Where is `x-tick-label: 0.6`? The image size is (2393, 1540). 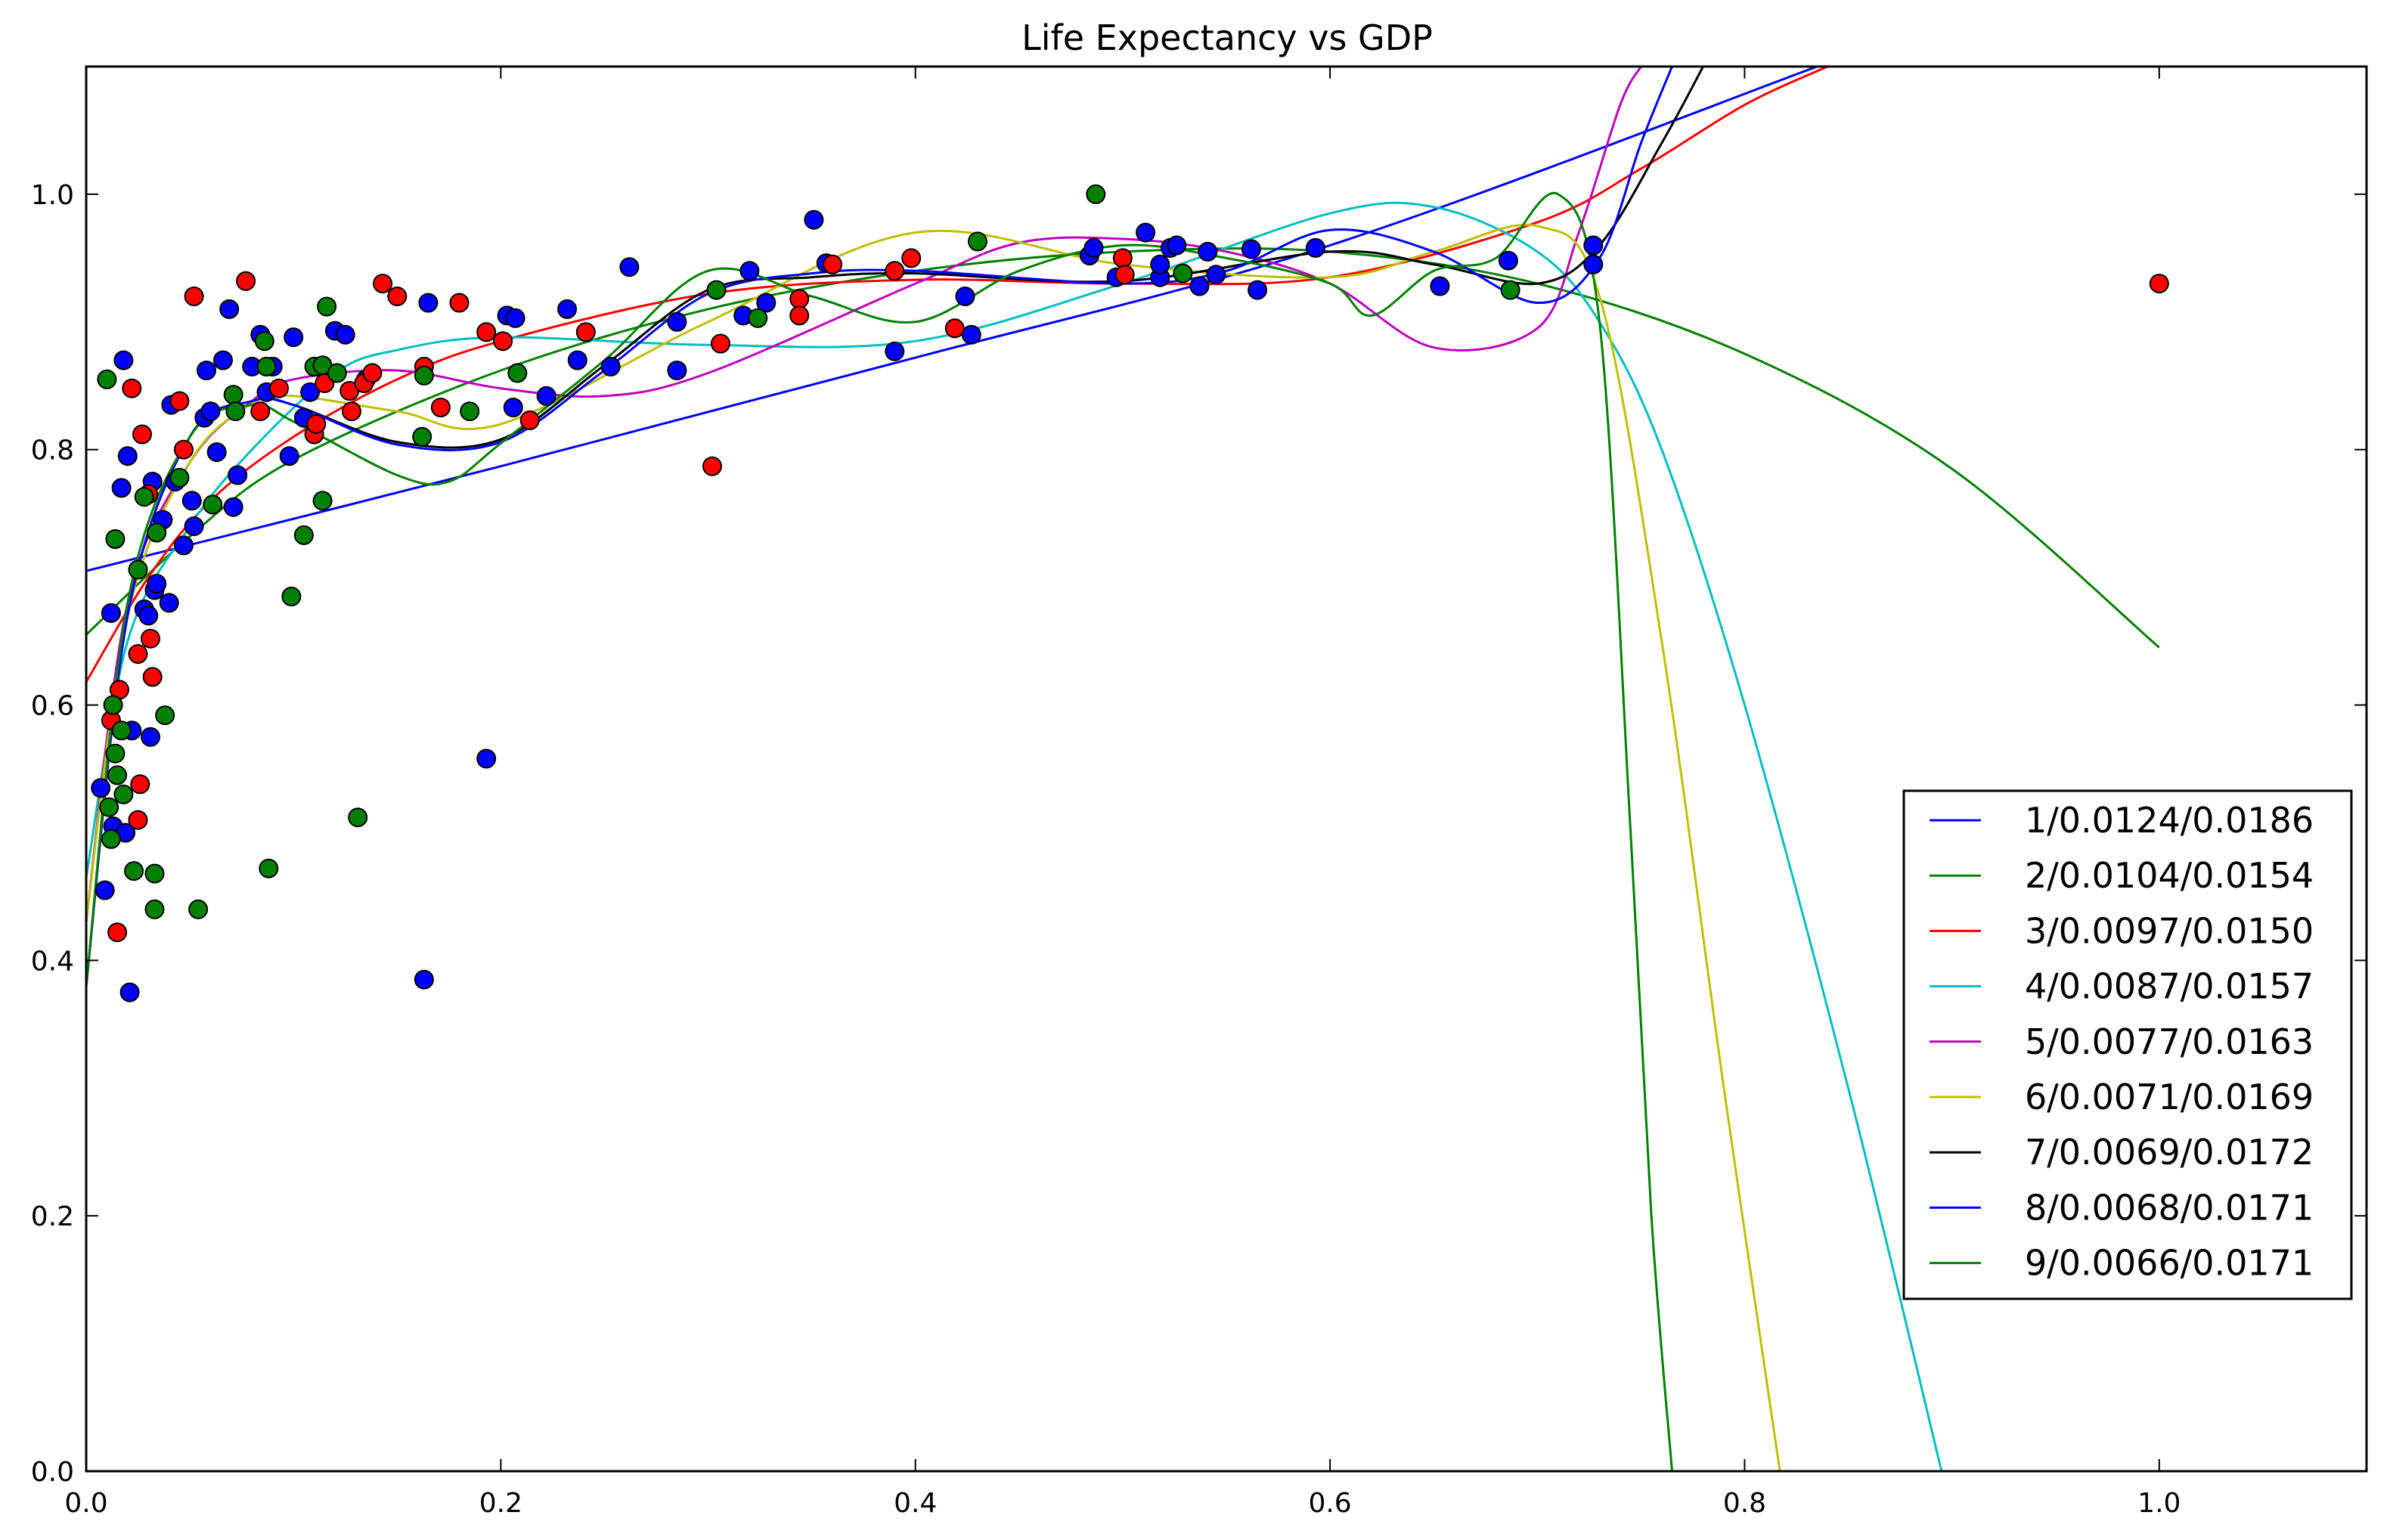
x-tick-label: 0.6 is located at coordinates (1329, 1503).